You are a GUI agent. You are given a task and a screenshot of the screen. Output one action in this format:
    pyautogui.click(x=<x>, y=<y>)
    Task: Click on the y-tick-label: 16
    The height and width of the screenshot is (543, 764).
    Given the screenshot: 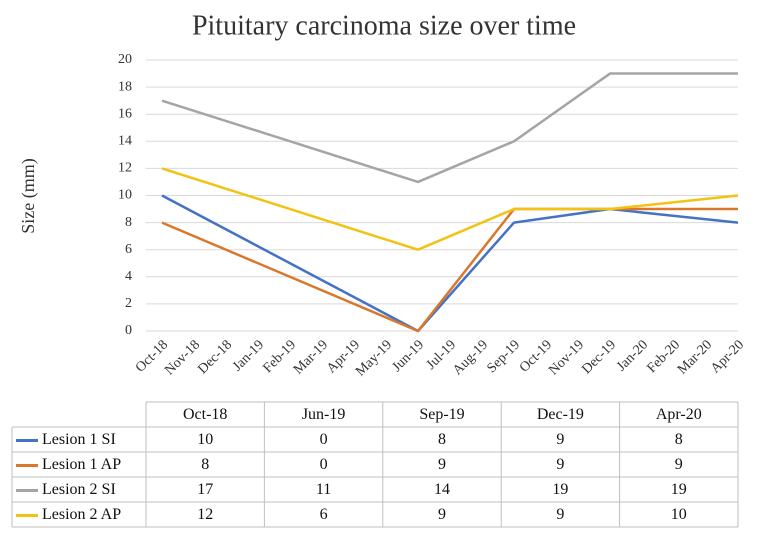 What is the action you would take?
    pyautogui.click(x=125, y=113)
    